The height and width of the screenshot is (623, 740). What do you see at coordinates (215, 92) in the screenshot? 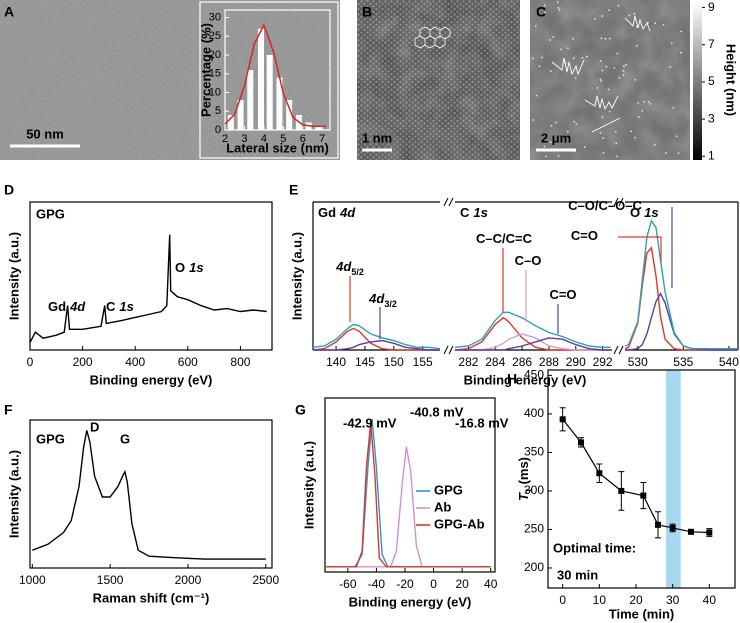
I see `y-tick-label: 10` at bounding box center [215, 92].